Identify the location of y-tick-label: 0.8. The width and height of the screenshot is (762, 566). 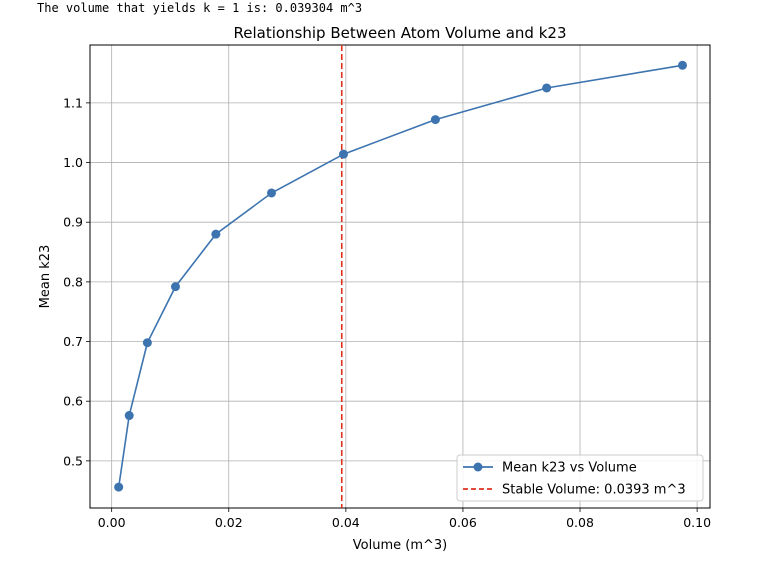
(73, 281).